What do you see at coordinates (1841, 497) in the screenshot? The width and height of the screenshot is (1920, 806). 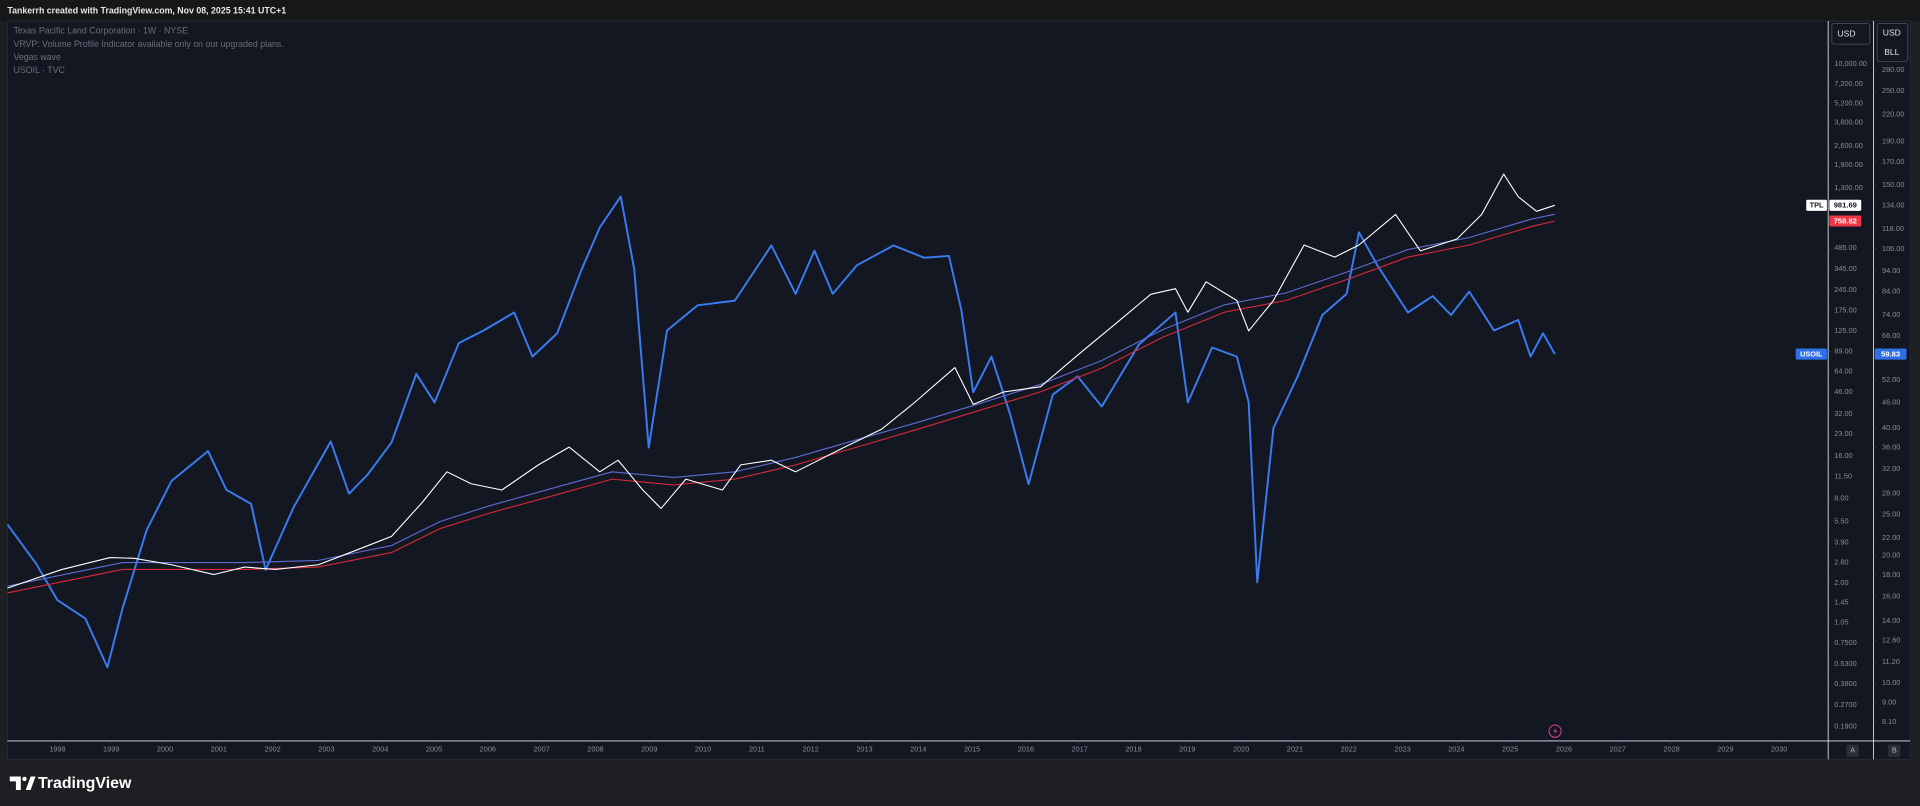 I see `y-tick-label: 8.00` at bounding box center [1841, 497].